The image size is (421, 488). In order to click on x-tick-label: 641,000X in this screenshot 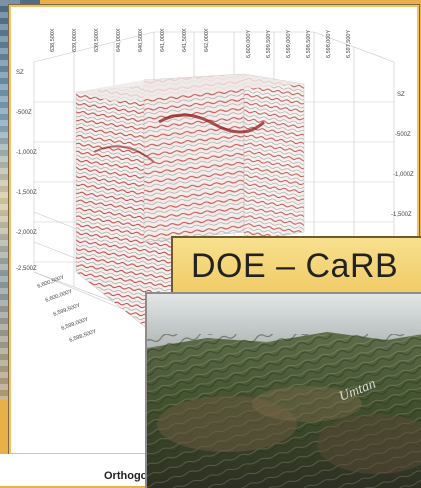, I will do `click(163, 40)`.